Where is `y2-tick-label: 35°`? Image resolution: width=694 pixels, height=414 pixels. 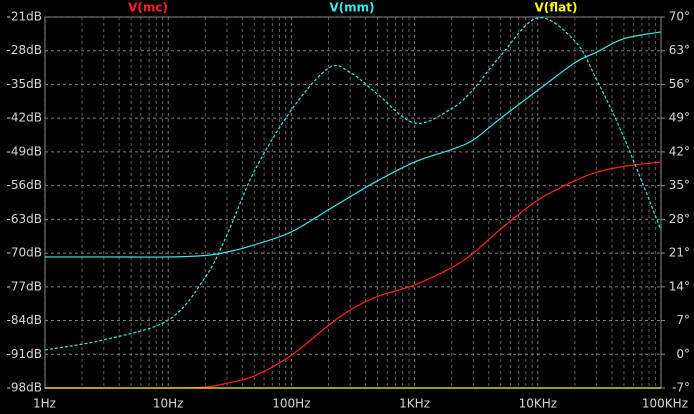
y2-tick-label: 35° is located at coordinates (679, 185).